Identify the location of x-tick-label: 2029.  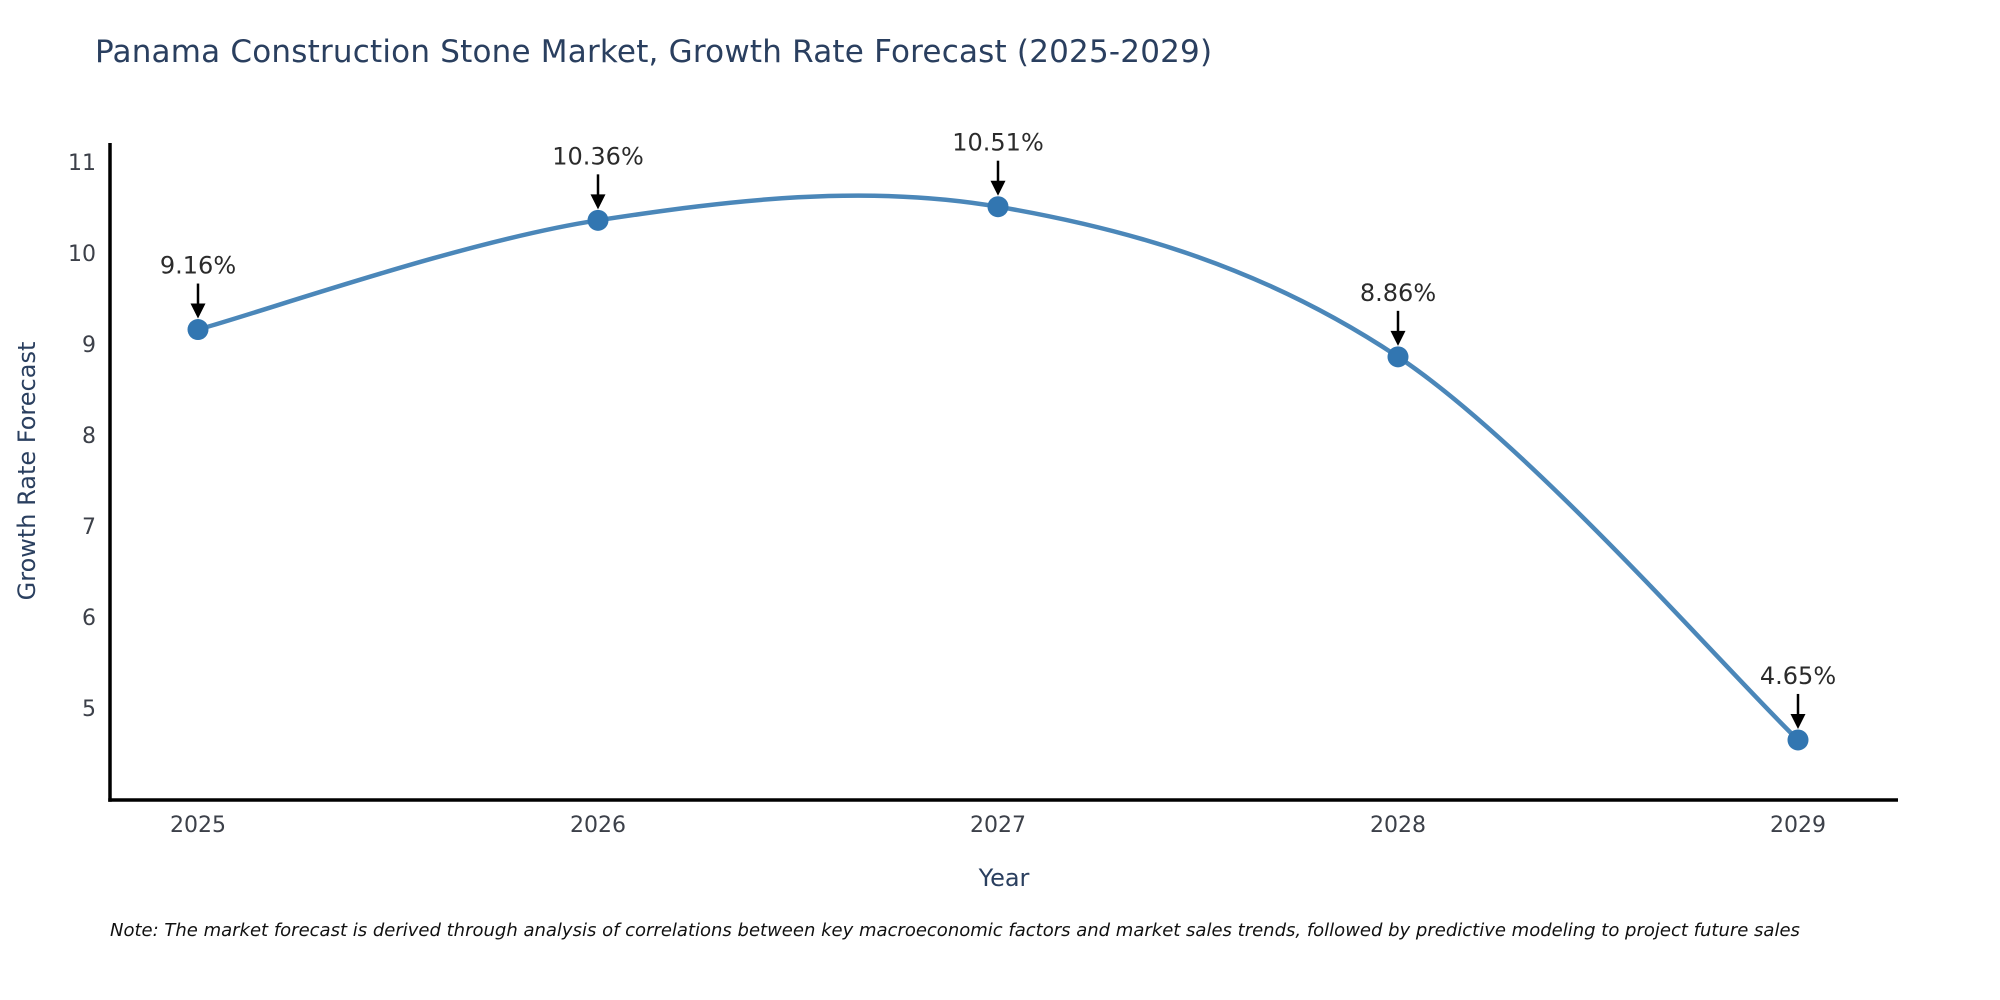
(1798, 825).